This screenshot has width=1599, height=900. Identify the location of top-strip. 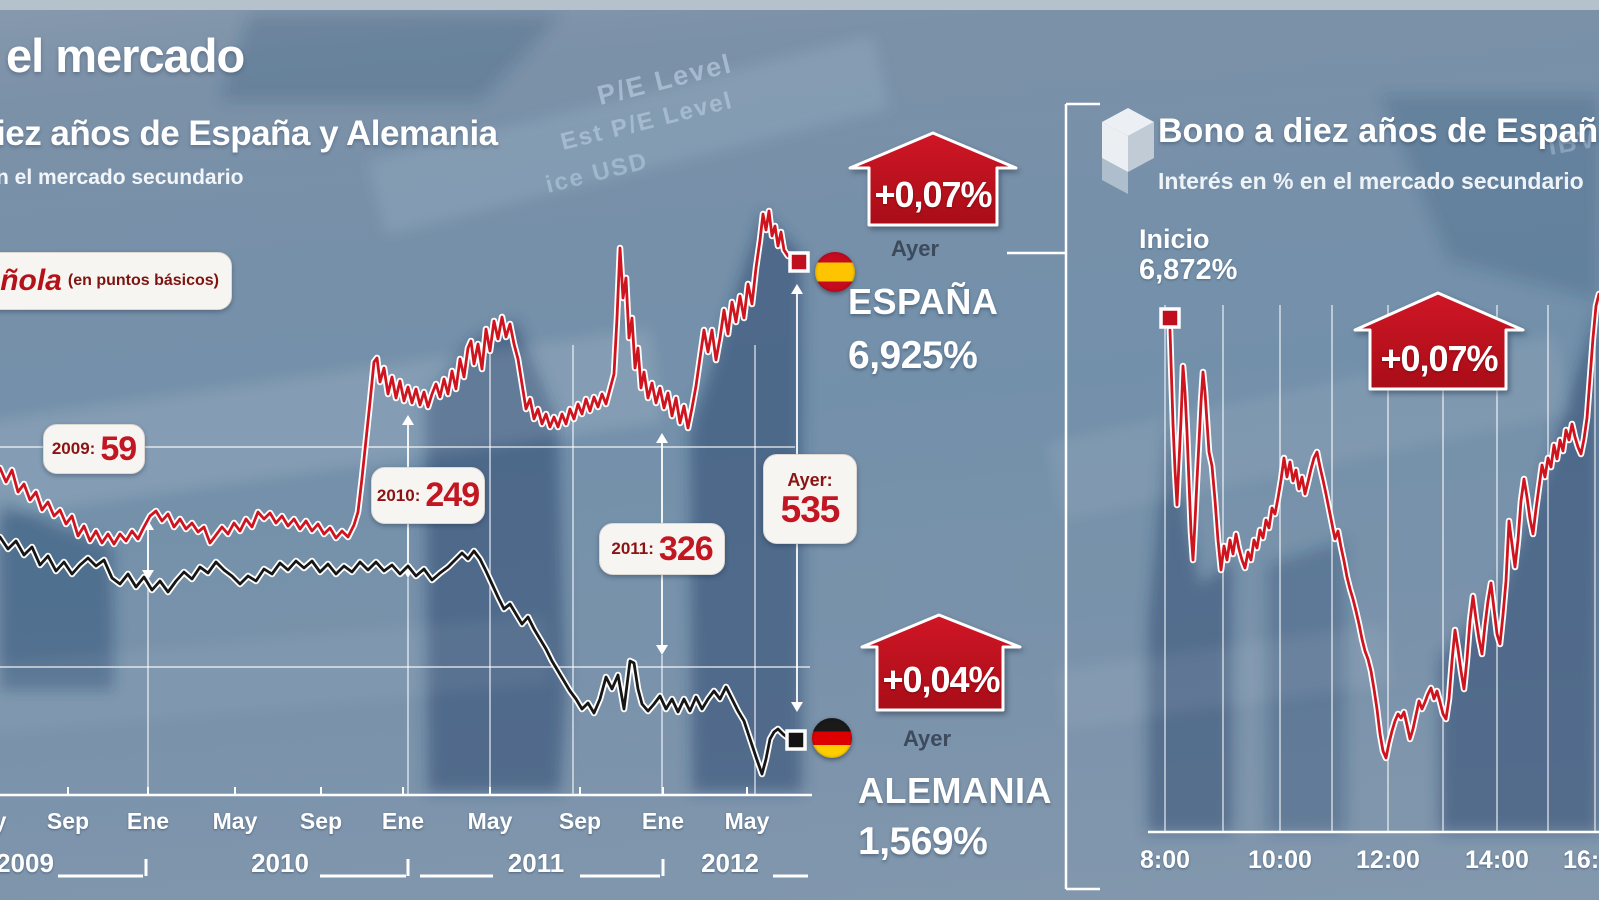
(799, 5).